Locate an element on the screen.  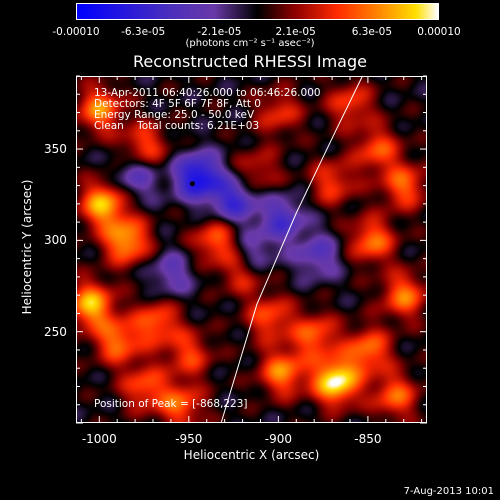
annotation-energy-range: Energy Range: 25.0 - 50.0 keV is located at coordinates (174, 115).